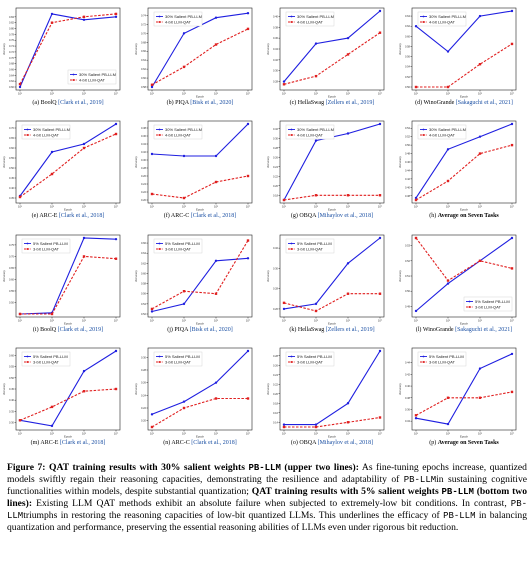 This screenshot has width=531, height=563. Describe the element at coordinates (315, 16) in the screenshot. I see `legend-label: 30% Salient PB-LLM` at that location.